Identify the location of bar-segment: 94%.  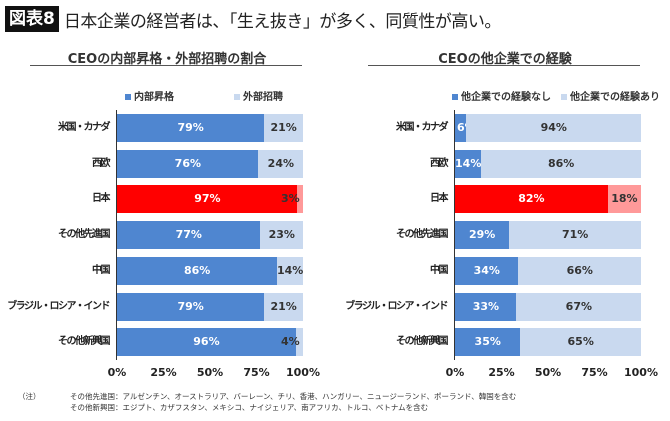
(553, 128).